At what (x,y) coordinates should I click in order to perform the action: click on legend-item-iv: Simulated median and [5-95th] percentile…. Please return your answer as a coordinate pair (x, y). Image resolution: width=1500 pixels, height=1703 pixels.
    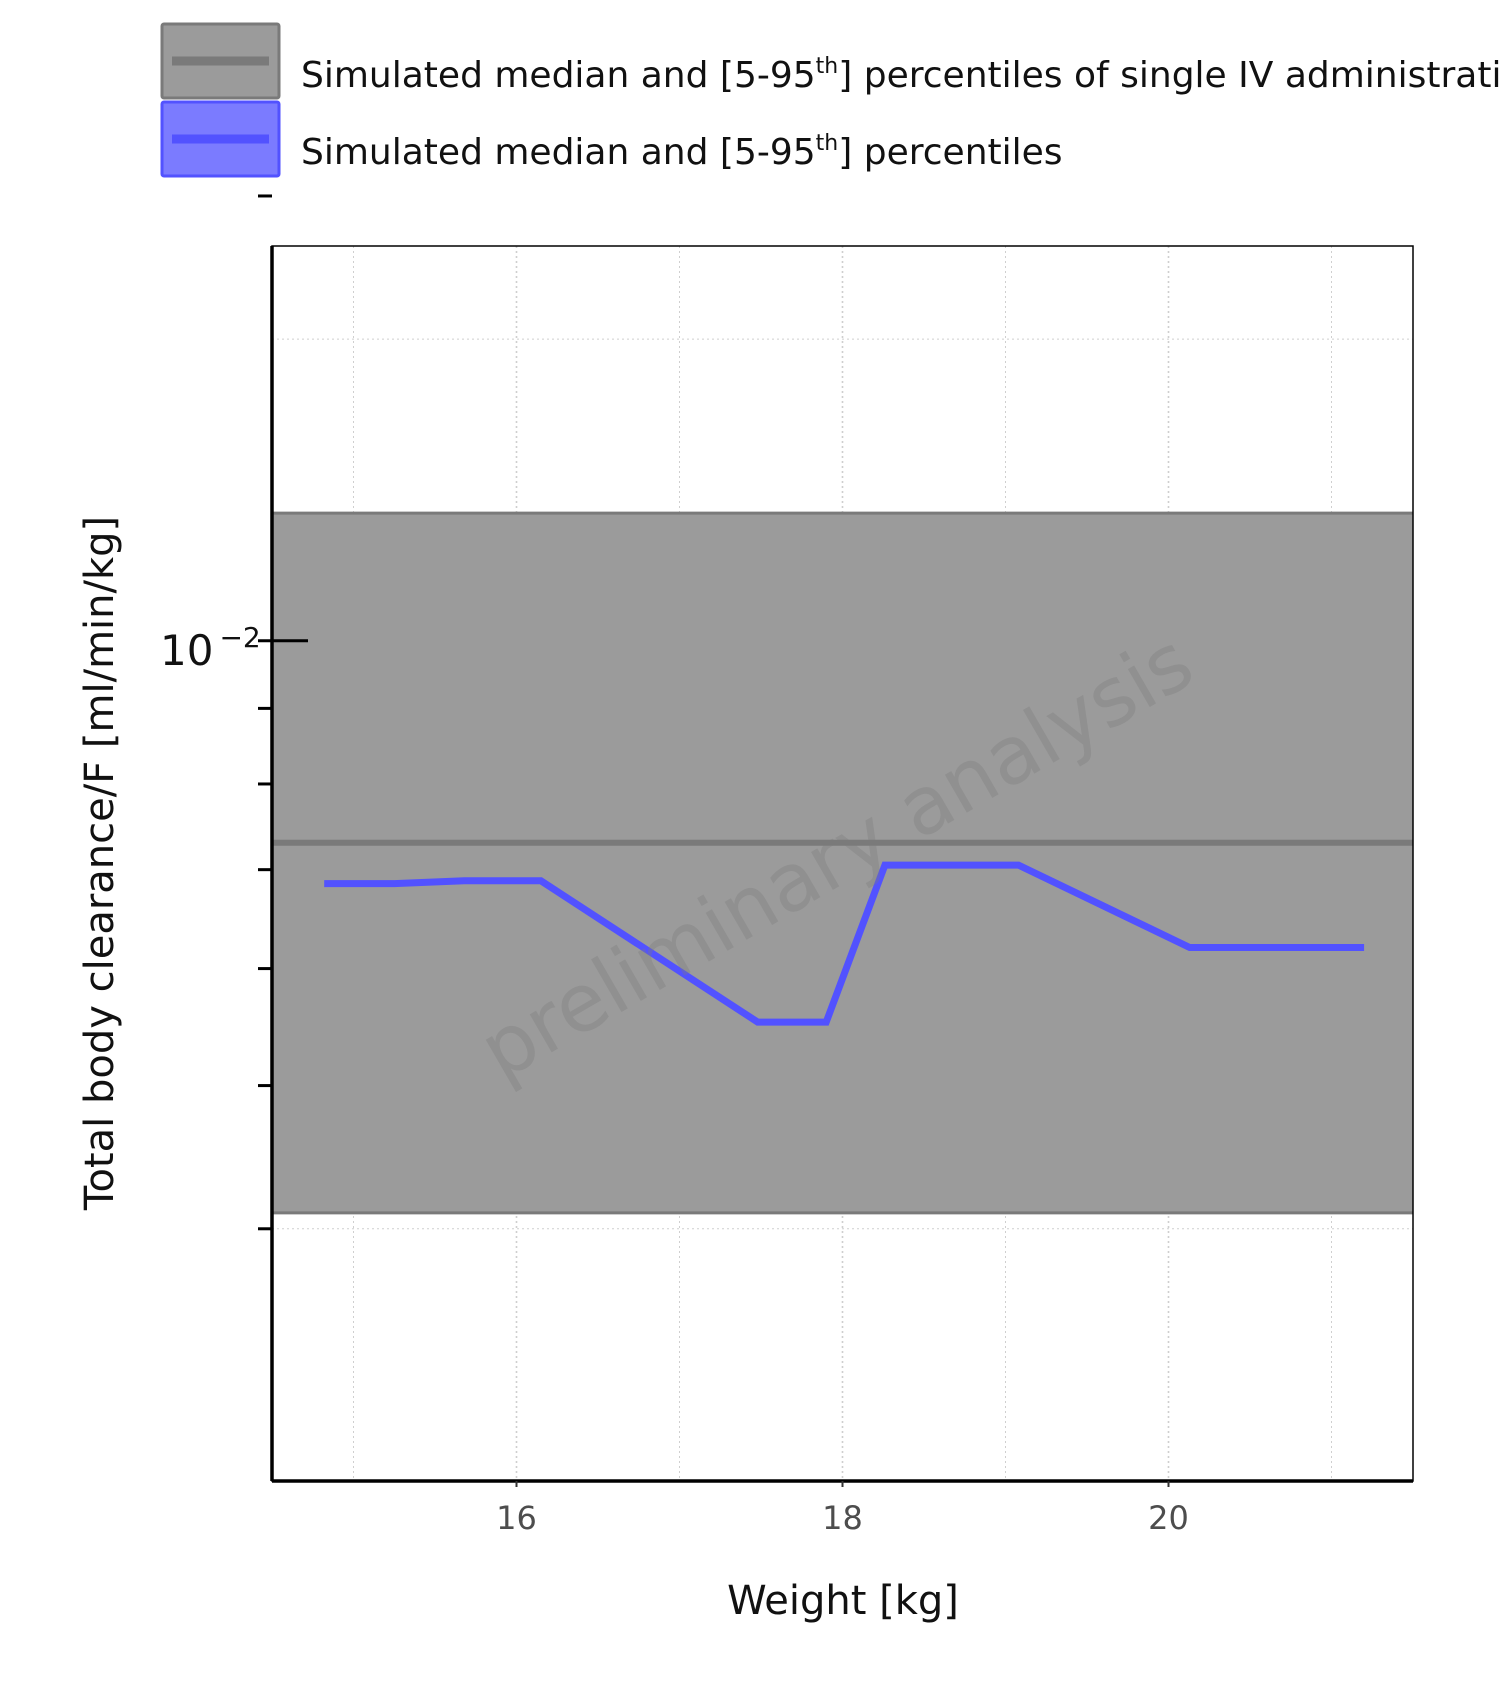
    Looking at the image, I should click on (830, 61).